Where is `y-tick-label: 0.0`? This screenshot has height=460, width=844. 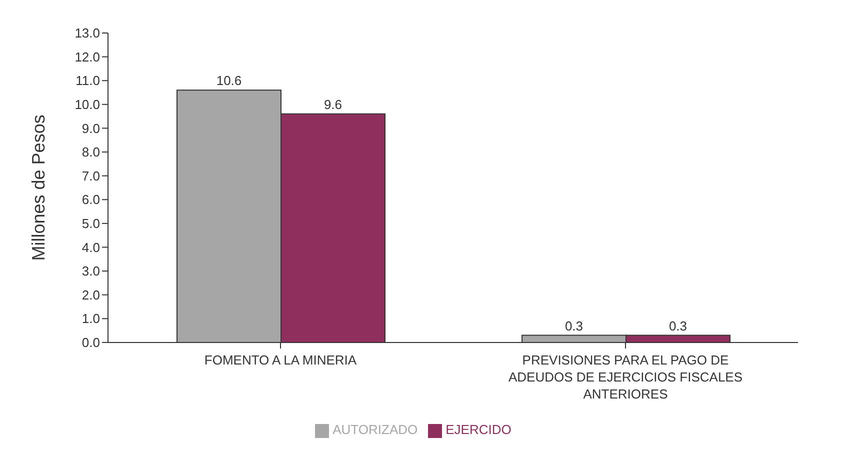 y-tick-label: 0.0 is located at coordinates (91, 342).